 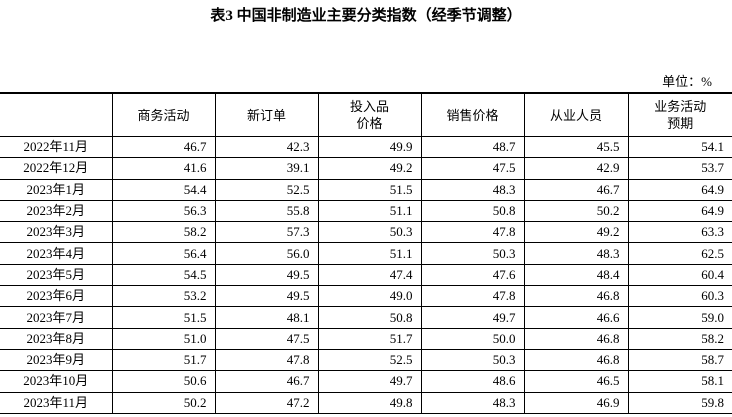 I want to click on table-cell: 59.0, so click(x=679, y=317).